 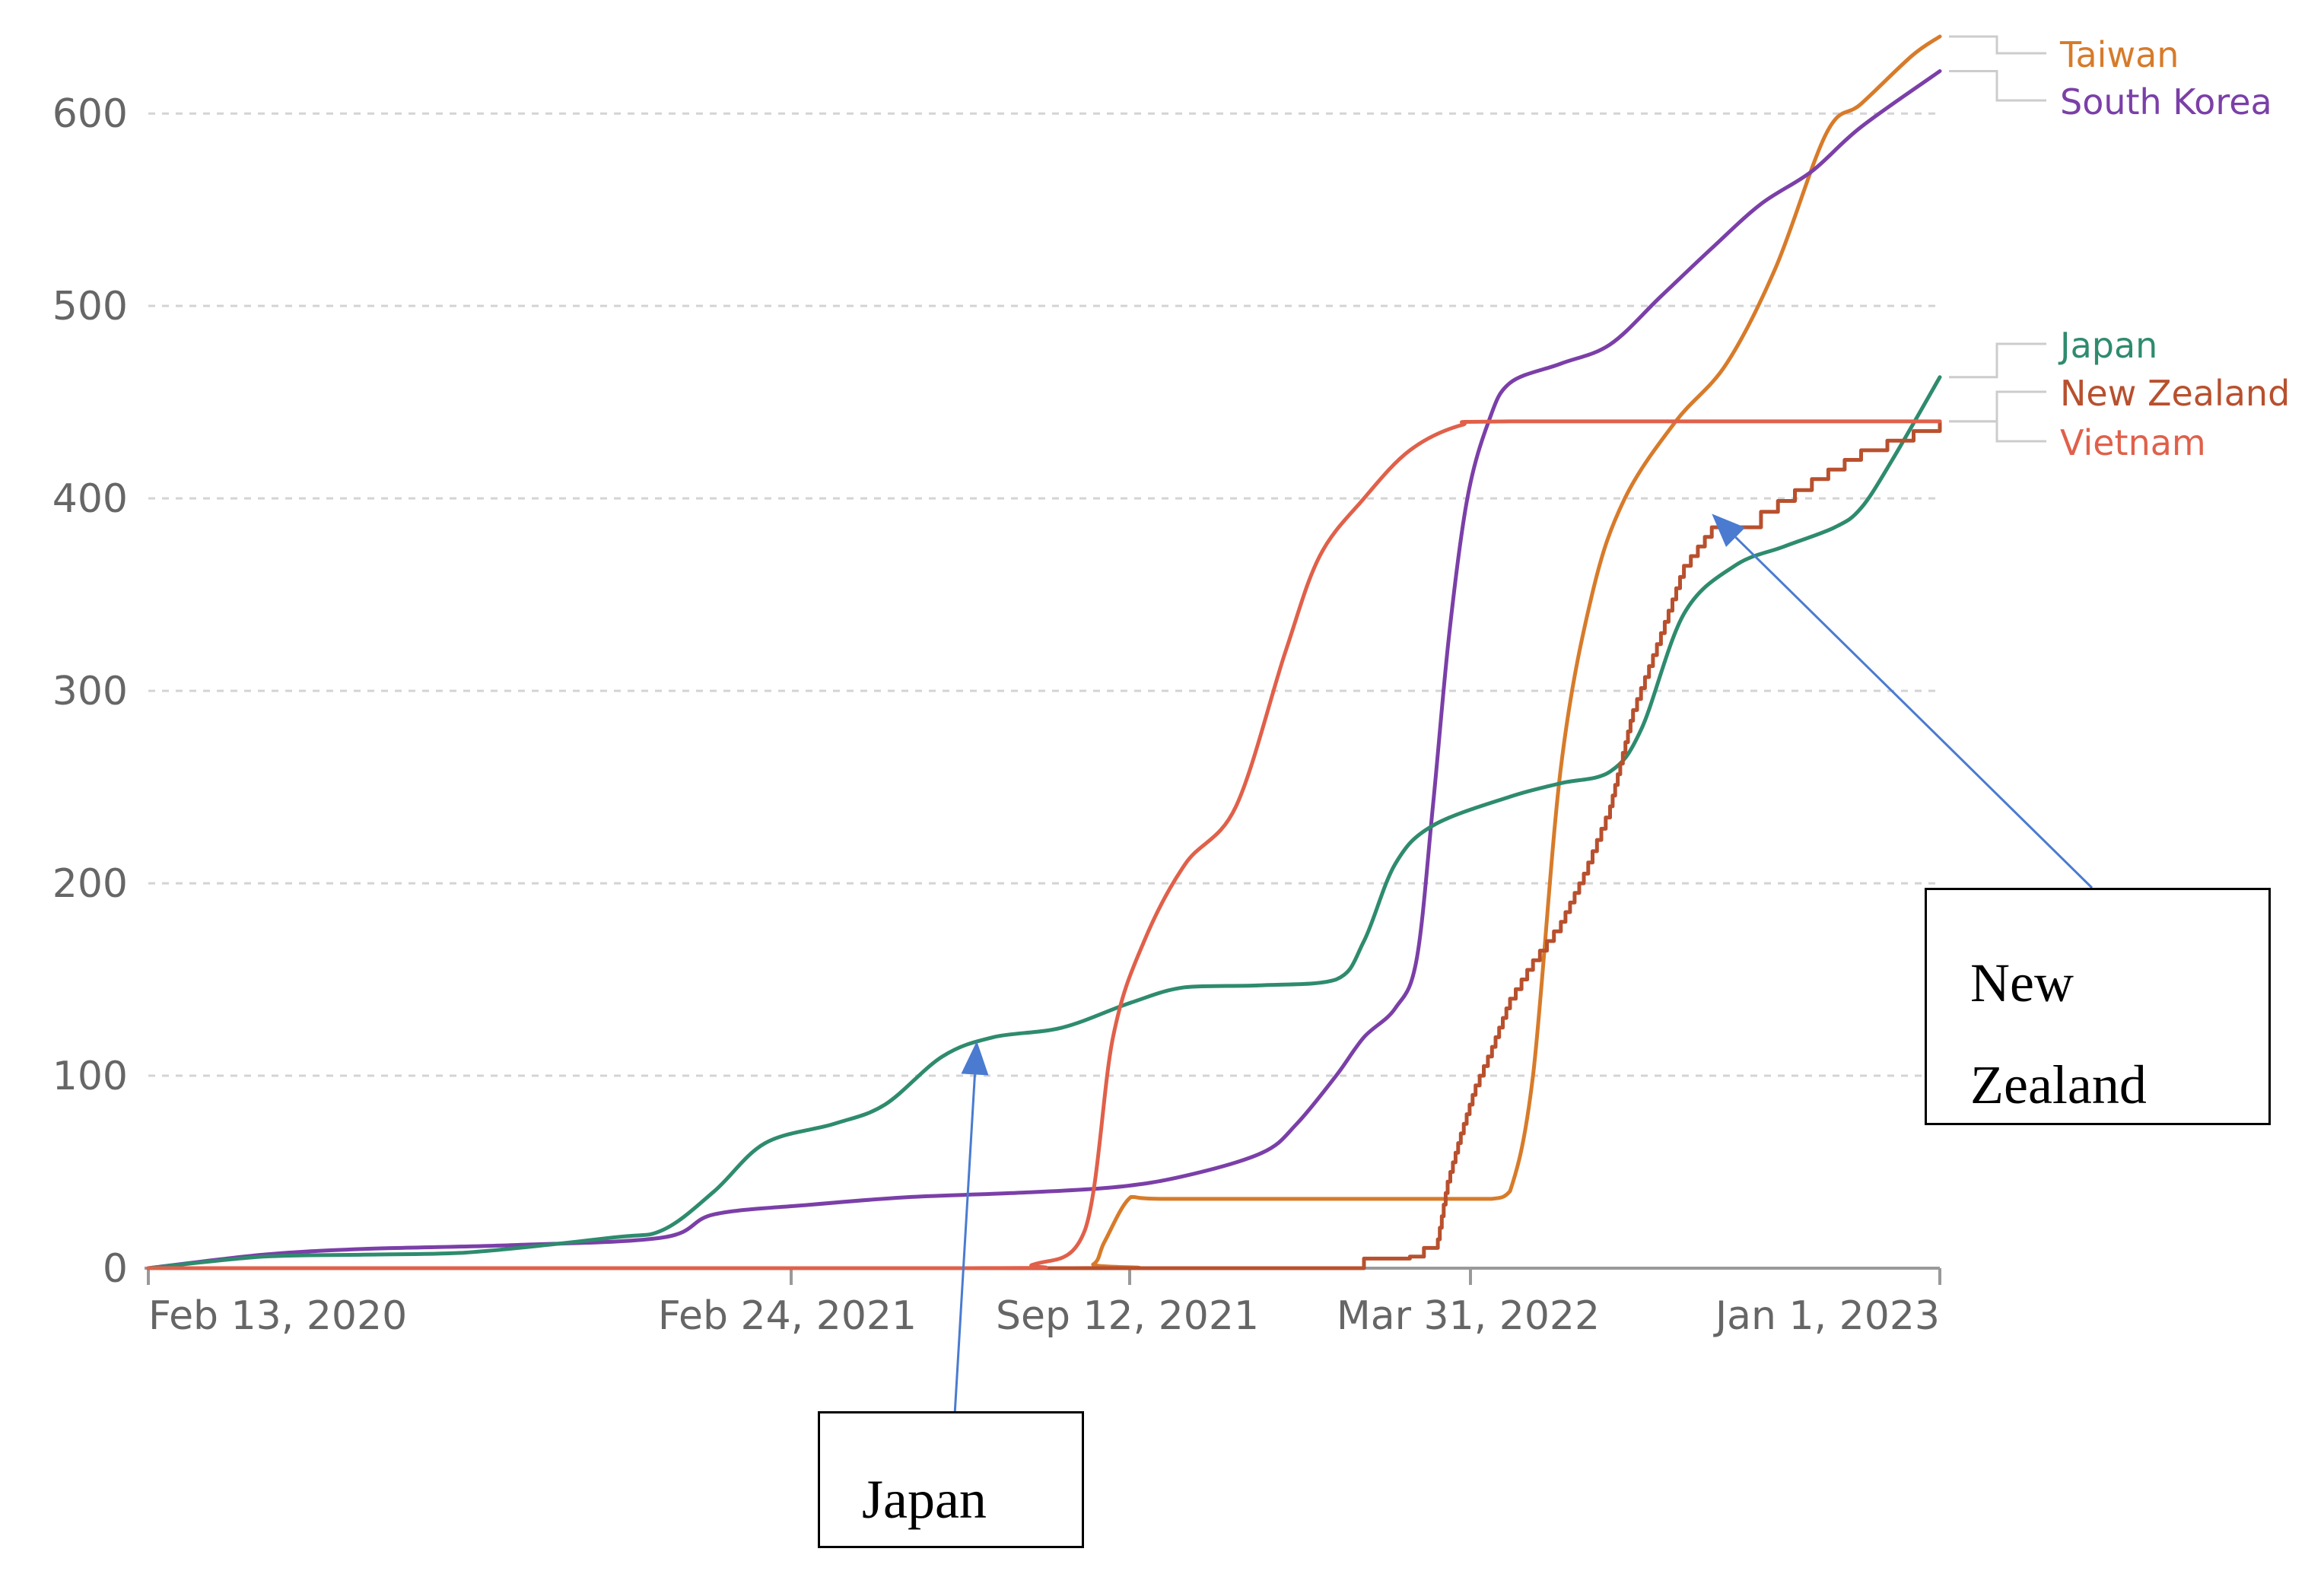 What do you see at coordinates (116, 1269) in the screenshot?
I see `y-tick-label-0: 0` at bounding box center [116, 1269].